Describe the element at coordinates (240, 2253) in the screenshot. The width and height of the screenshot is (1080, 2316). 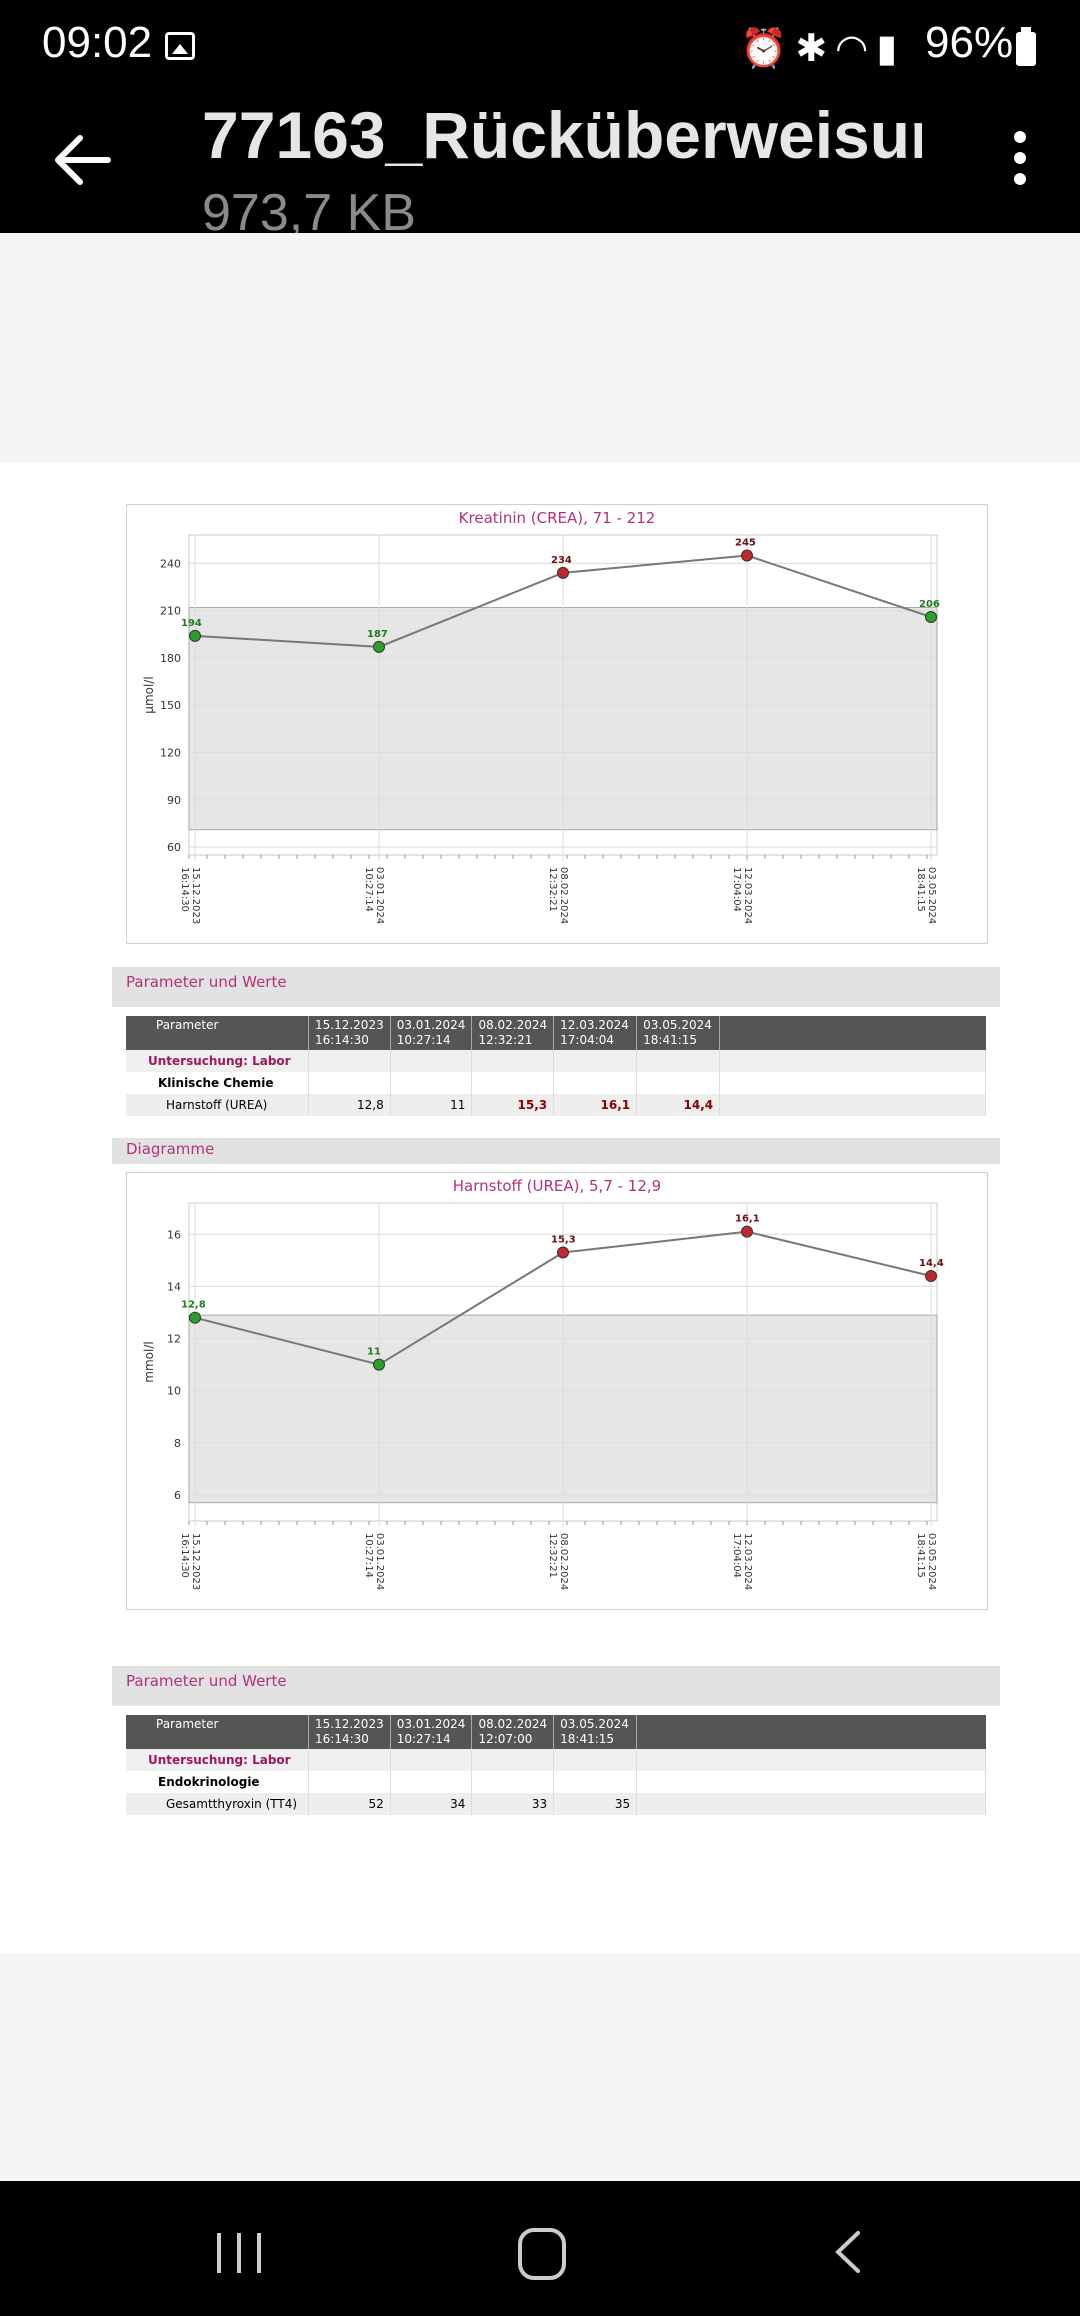
I see `recents-button` at that location.